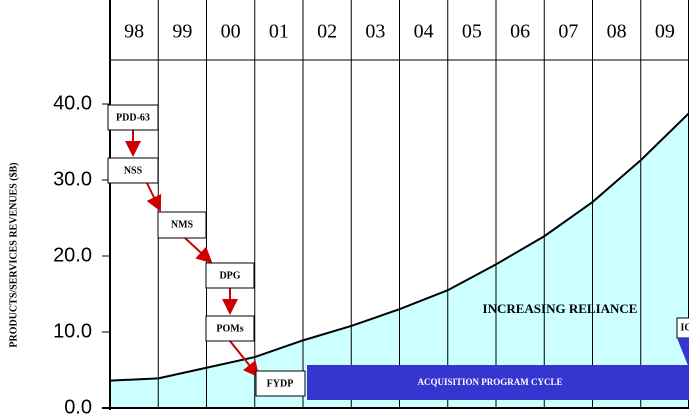 This screenshot has height=415, width=689. Describe the element at coordinates (327, 32) in the screenshot. I see `x-tick-label: 02` at that location.